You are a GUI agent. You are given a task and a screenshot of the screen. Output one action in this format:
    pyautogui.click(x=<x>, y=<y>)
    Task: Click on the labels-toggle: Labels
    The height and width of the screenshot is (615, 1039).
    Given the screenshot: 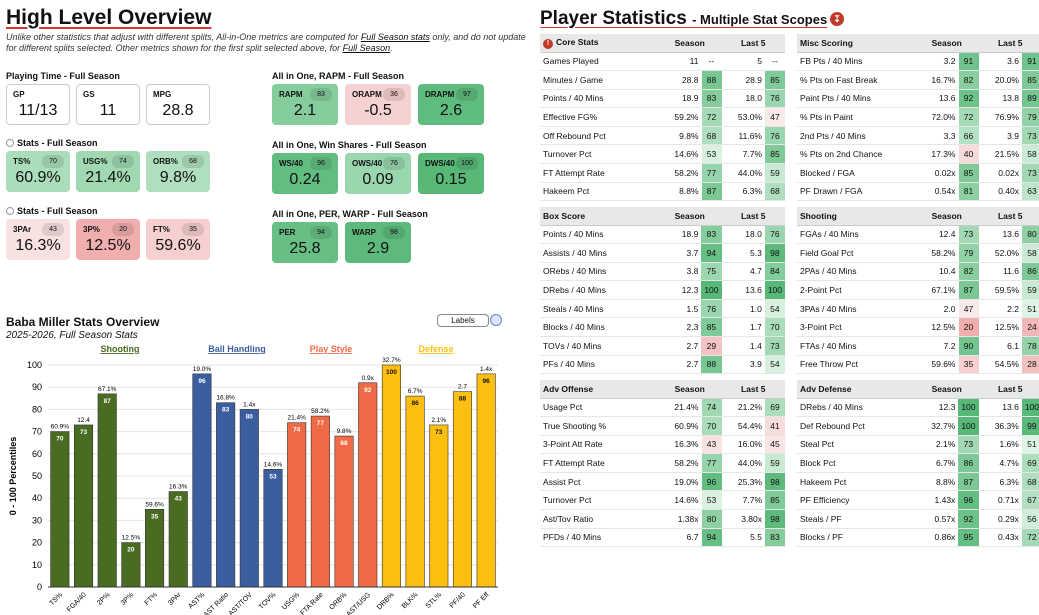 What is the action you would take?
    pyautogui.click(x=463, y=320)
    